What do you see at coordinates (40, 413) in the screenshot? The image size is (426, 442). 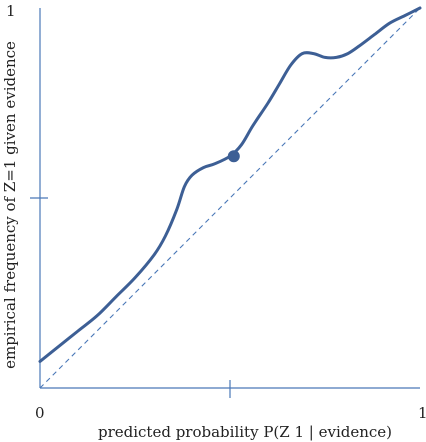 I see `x-tick-label-0: 0` at bounding box center [40, 413].